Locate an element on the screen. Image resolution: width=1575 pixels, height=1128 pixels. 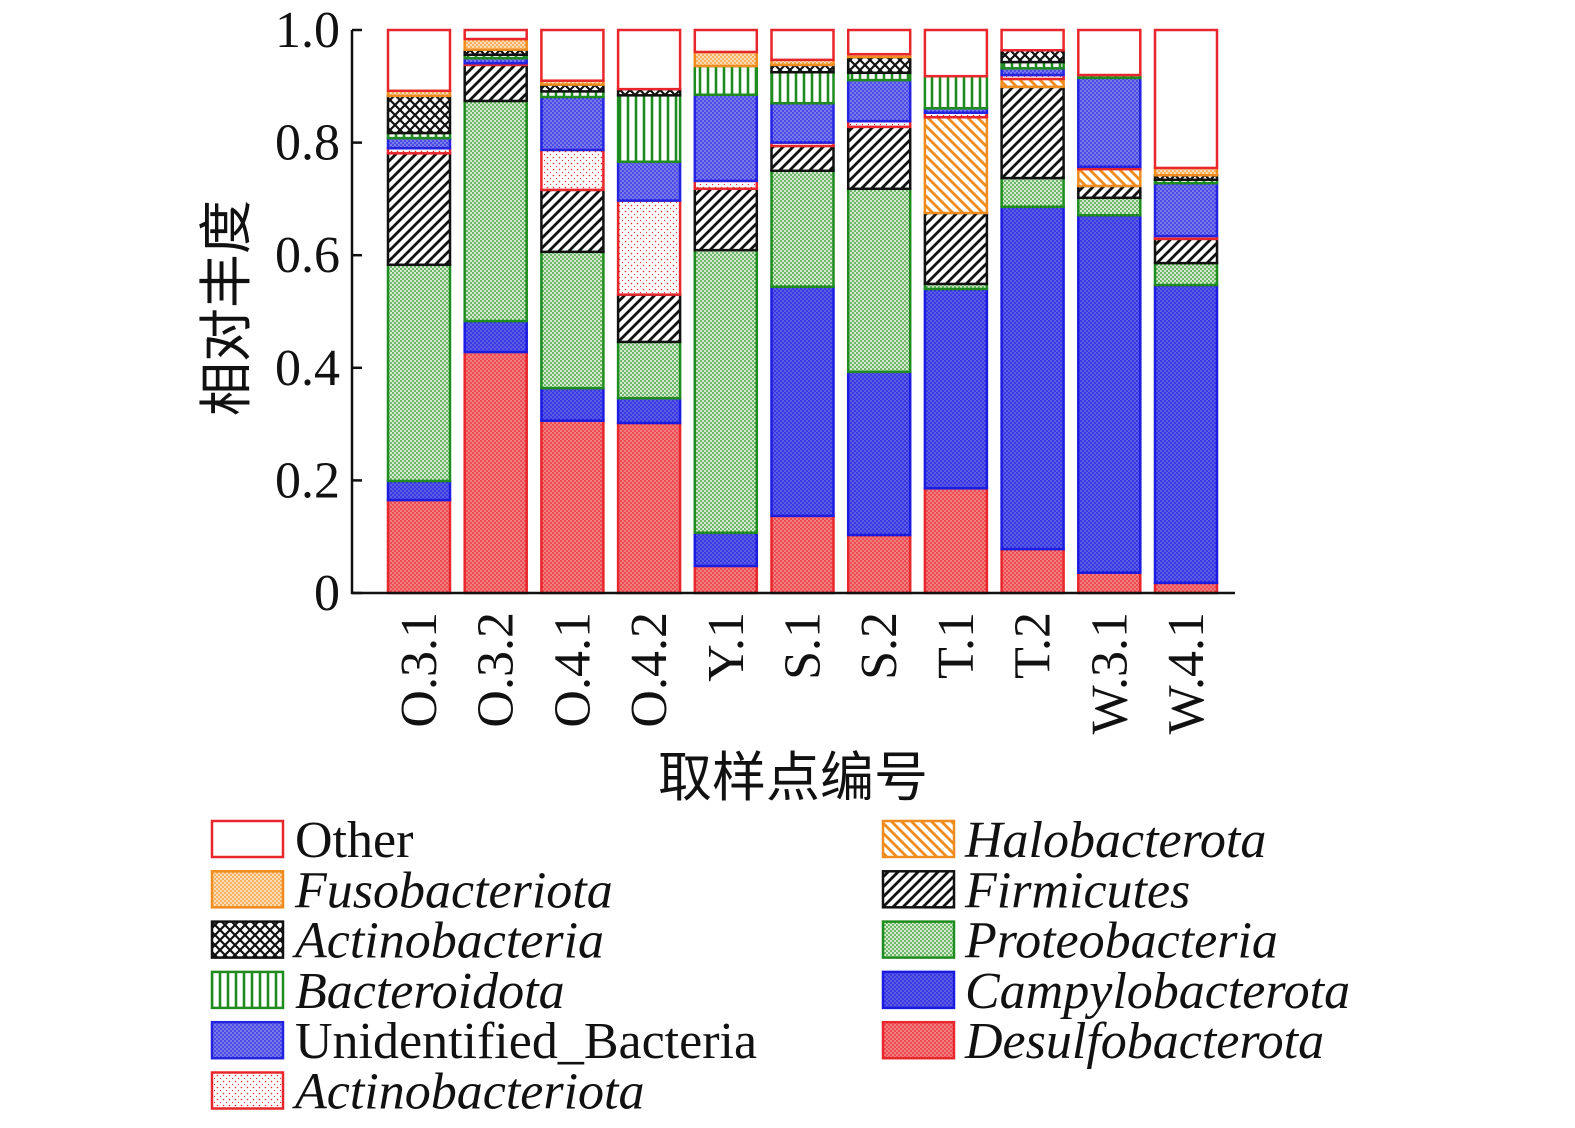
legend-label: Proteobacteria is located at coordinates (1121, 941).